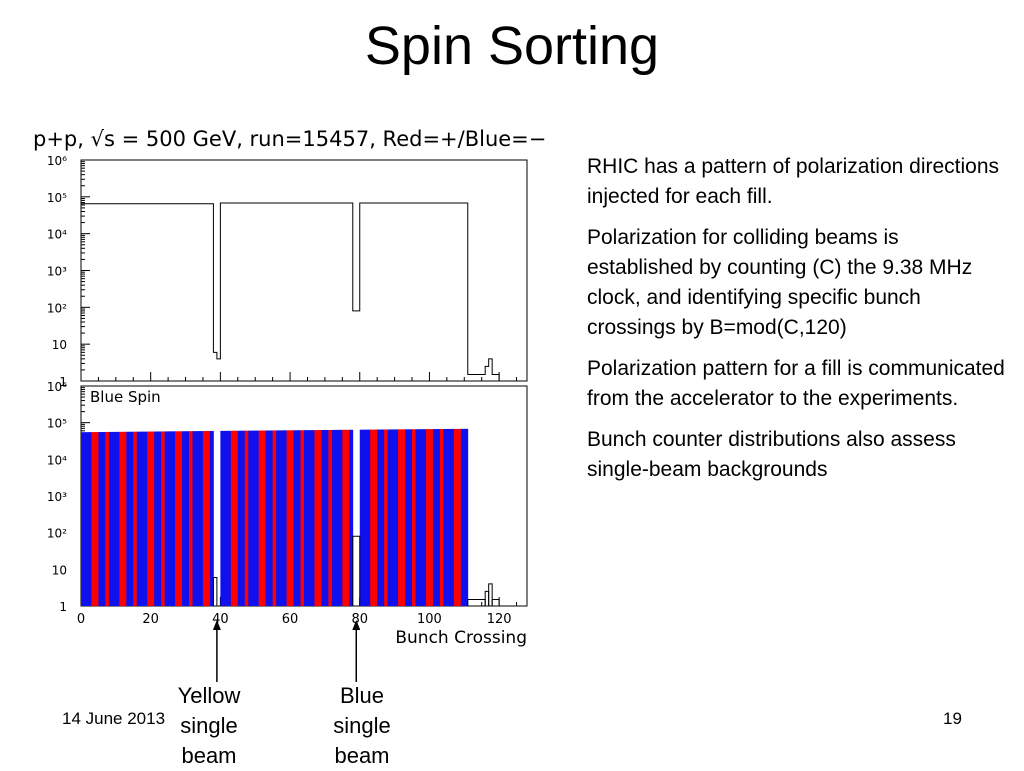 The height and width of the screenshot is (771, 1024). What do you see at coordinates (63, 382) in the screenshot?
I see `y-tick-label: 1` at bounding box center [63, 382].